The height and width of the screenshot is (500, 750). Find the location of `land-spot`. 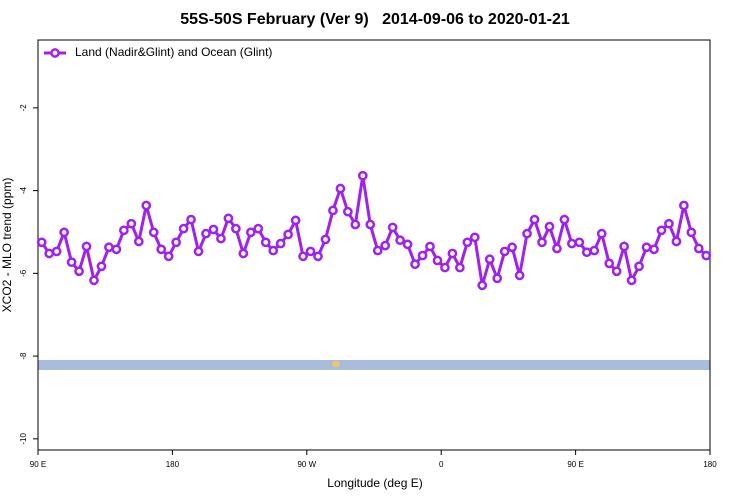

land-spot is located at coordinates (336, 364).